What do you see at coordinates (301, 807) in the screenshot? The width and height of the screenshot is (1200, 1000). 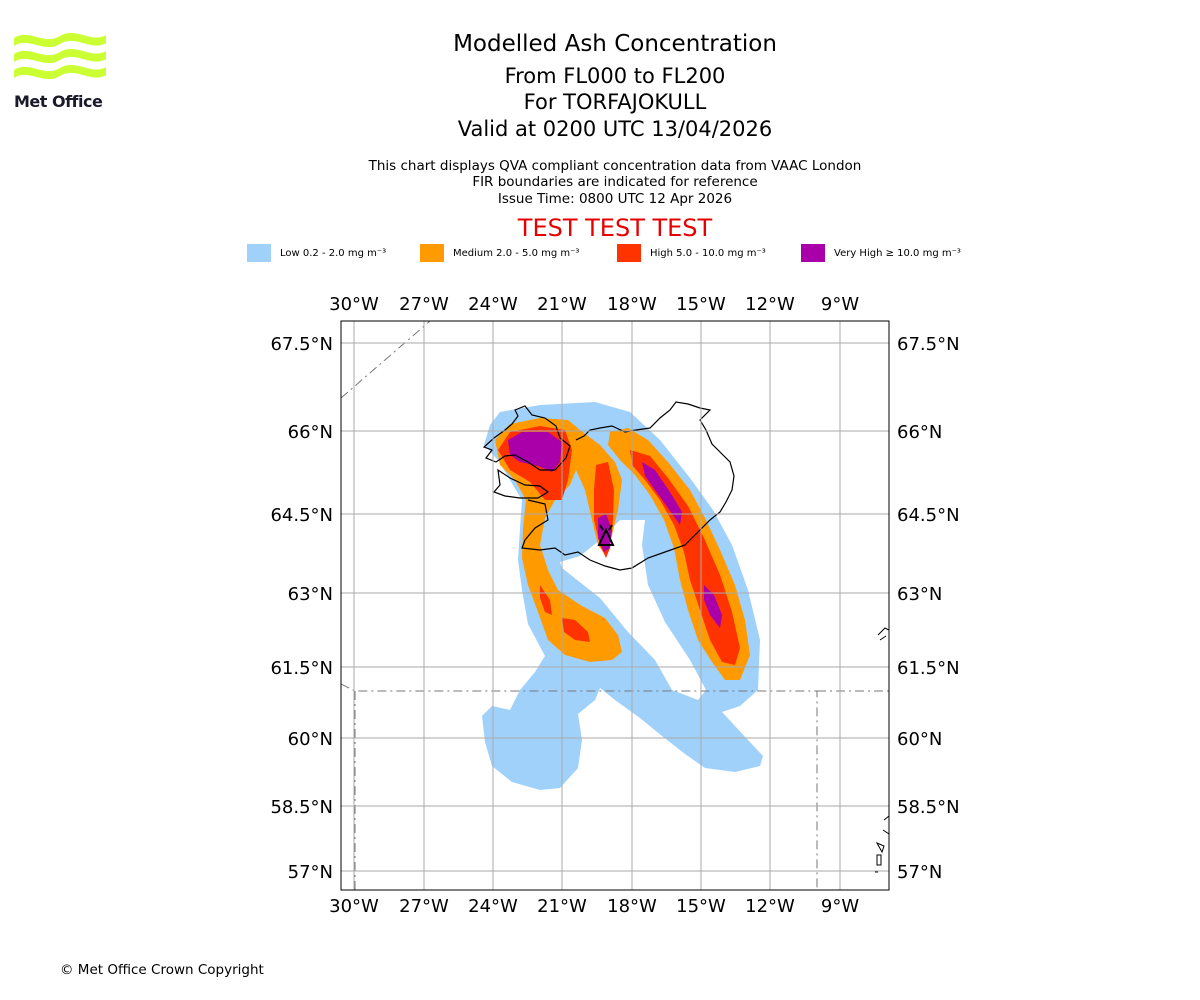 I see `lat-tick-label-left: 58.5°N` at bounding box center [301, 807].